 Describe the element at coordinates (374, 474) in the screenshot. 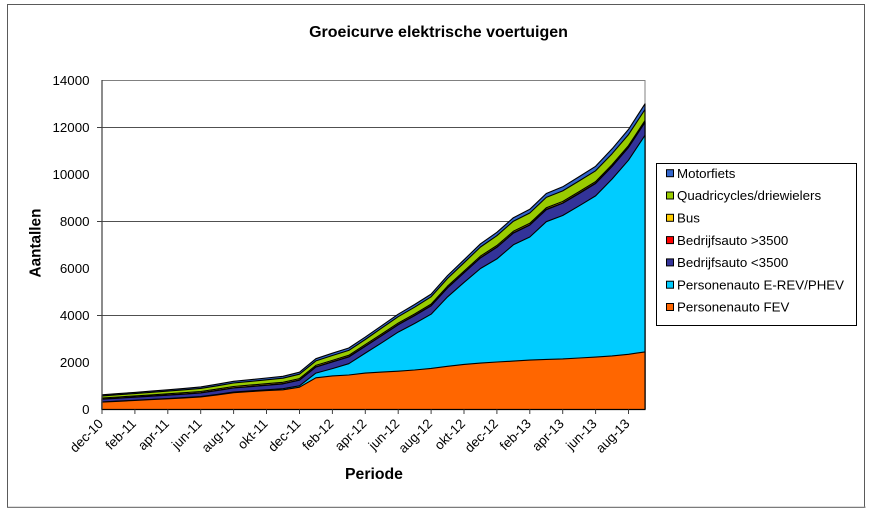

I see `svg-text: Periode` at that location.